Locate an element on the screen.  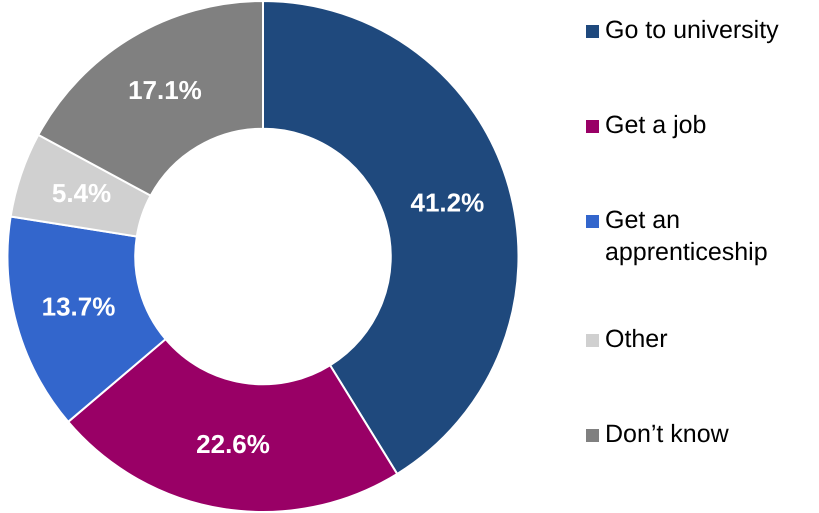
data-label: 22.6% is located at coordinates (233, 443).